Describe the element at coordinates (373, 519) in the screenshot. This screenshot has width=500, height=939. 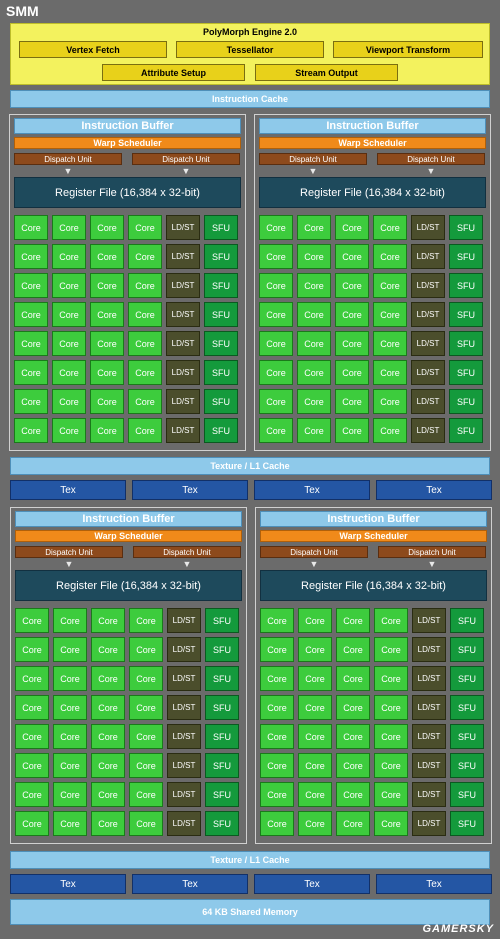
I see `instruction-buffer: Instruction Buffer` at that location.